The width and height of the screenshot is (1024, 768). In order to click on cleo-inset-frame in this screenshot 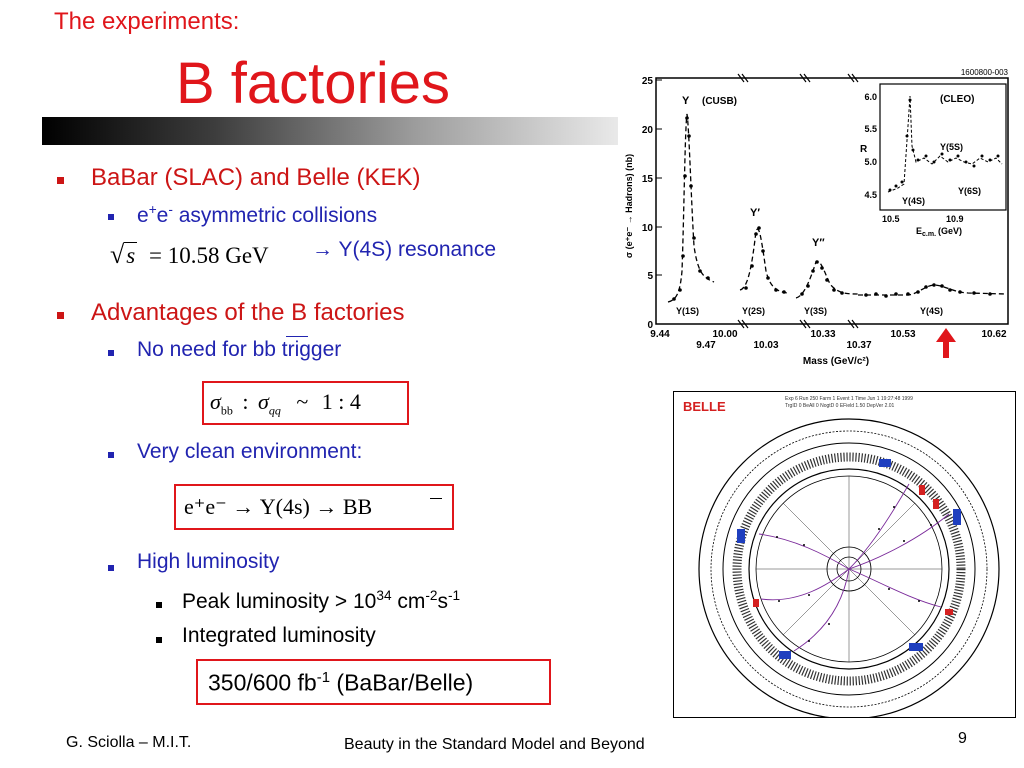, I will do `click(943, 147)`.